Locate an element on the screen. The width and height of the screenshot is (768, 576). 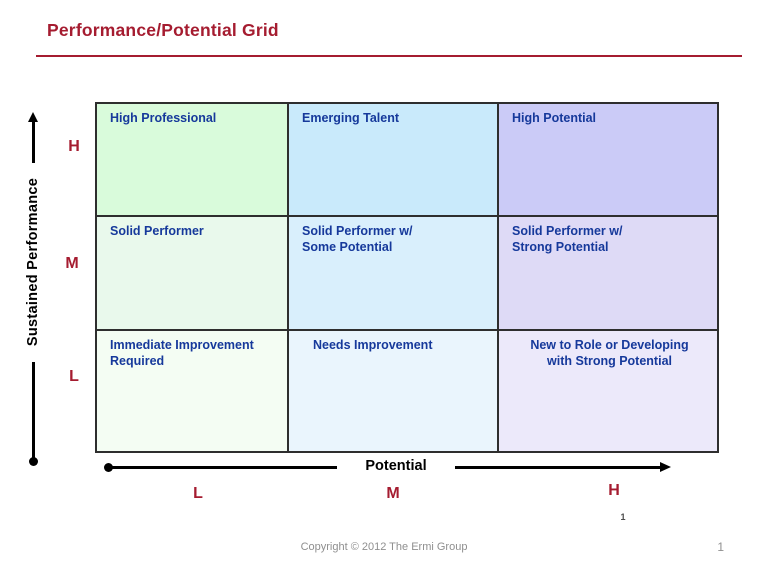
x-axis-origin-dot-icon is located at coordinates (108, 467).